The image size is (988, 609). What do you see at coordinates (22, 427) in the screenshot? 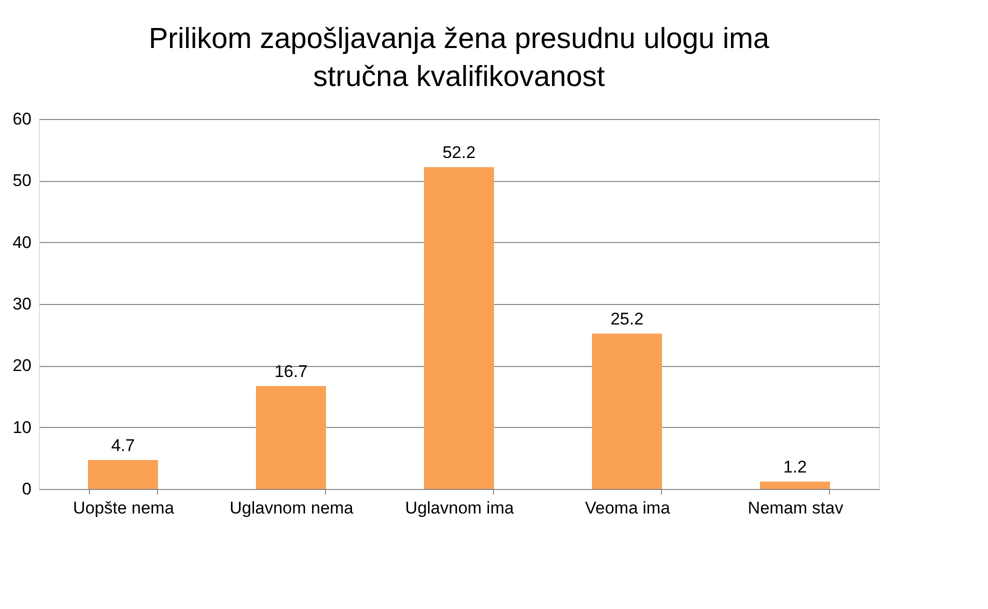
I see `y-tick-label: 10` at bounding box center [22, 427].